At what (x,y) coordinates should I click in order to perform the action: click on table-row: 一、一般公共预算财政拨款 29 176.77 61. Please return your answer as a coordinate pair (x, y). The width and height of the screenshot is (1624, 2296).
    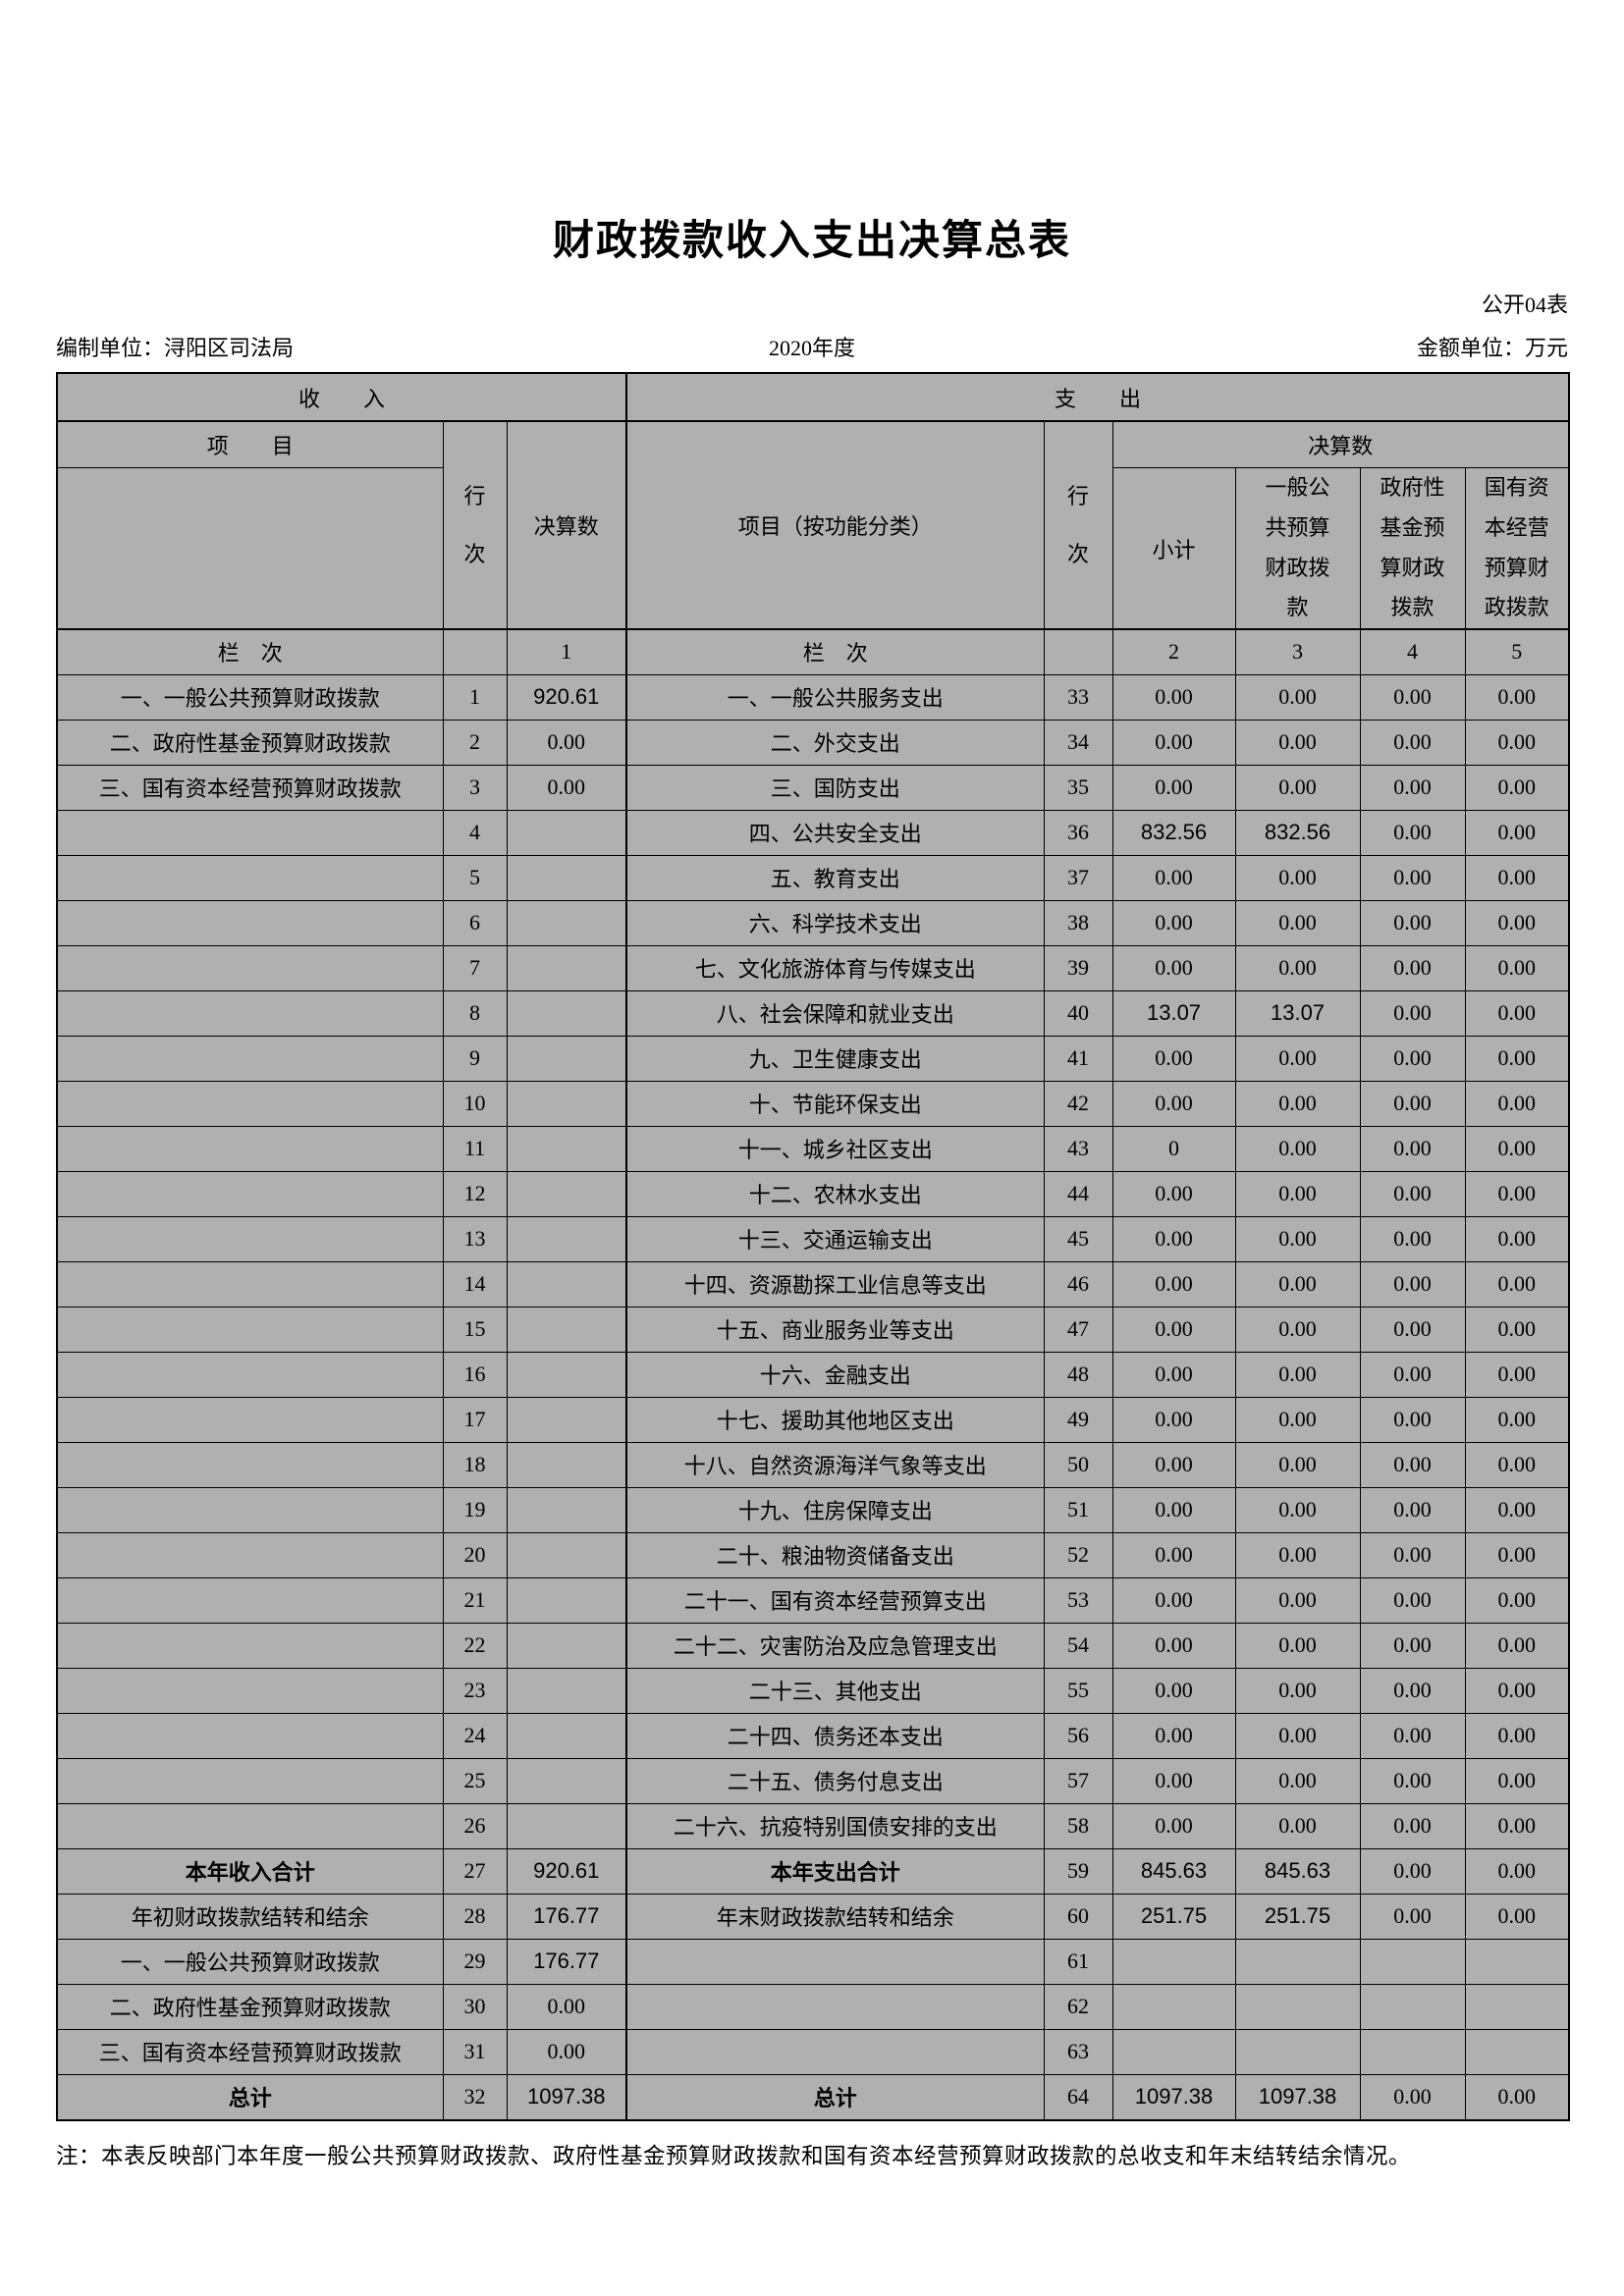
    Looking at the image, I should click on (813, 1961).